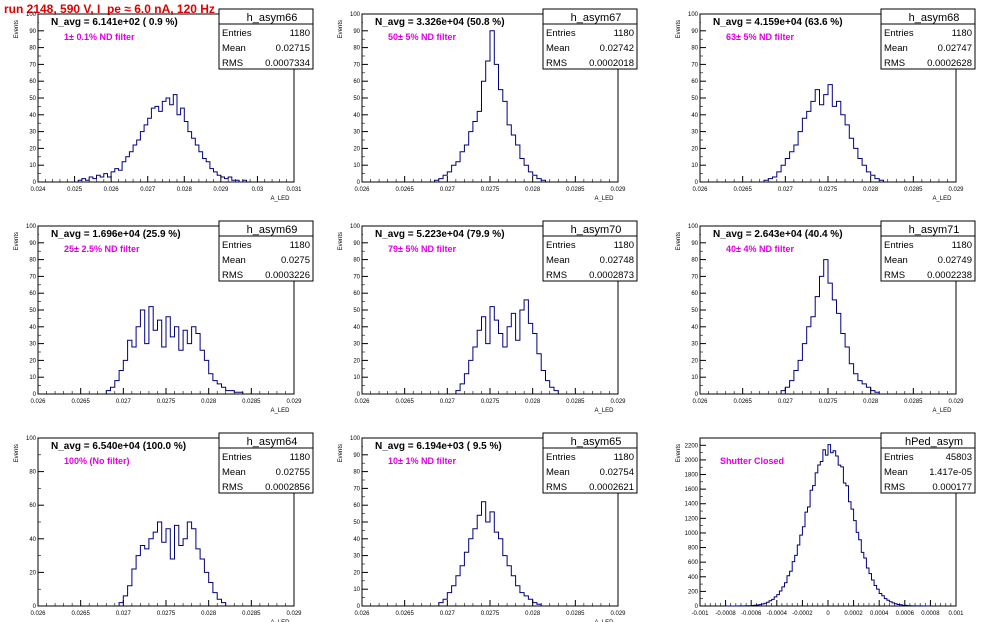 The width and height of the screenshot is (996, 622). Describe the element at coordinates (725, 614) in the screenshot. I see `x-tick-label: -0.0008` at that location.